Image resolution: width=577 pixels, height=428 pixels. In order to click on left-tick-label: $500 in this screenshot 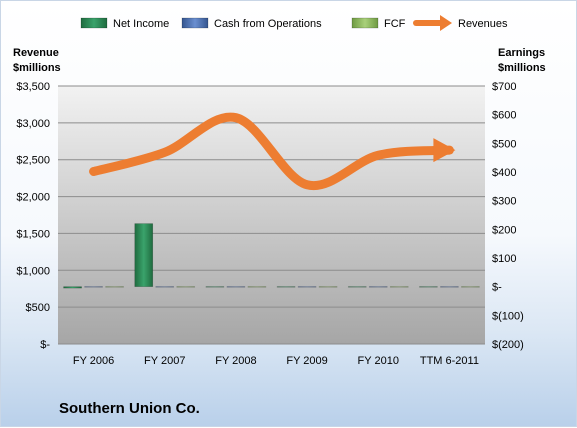, I will do `click(38, 308)`.